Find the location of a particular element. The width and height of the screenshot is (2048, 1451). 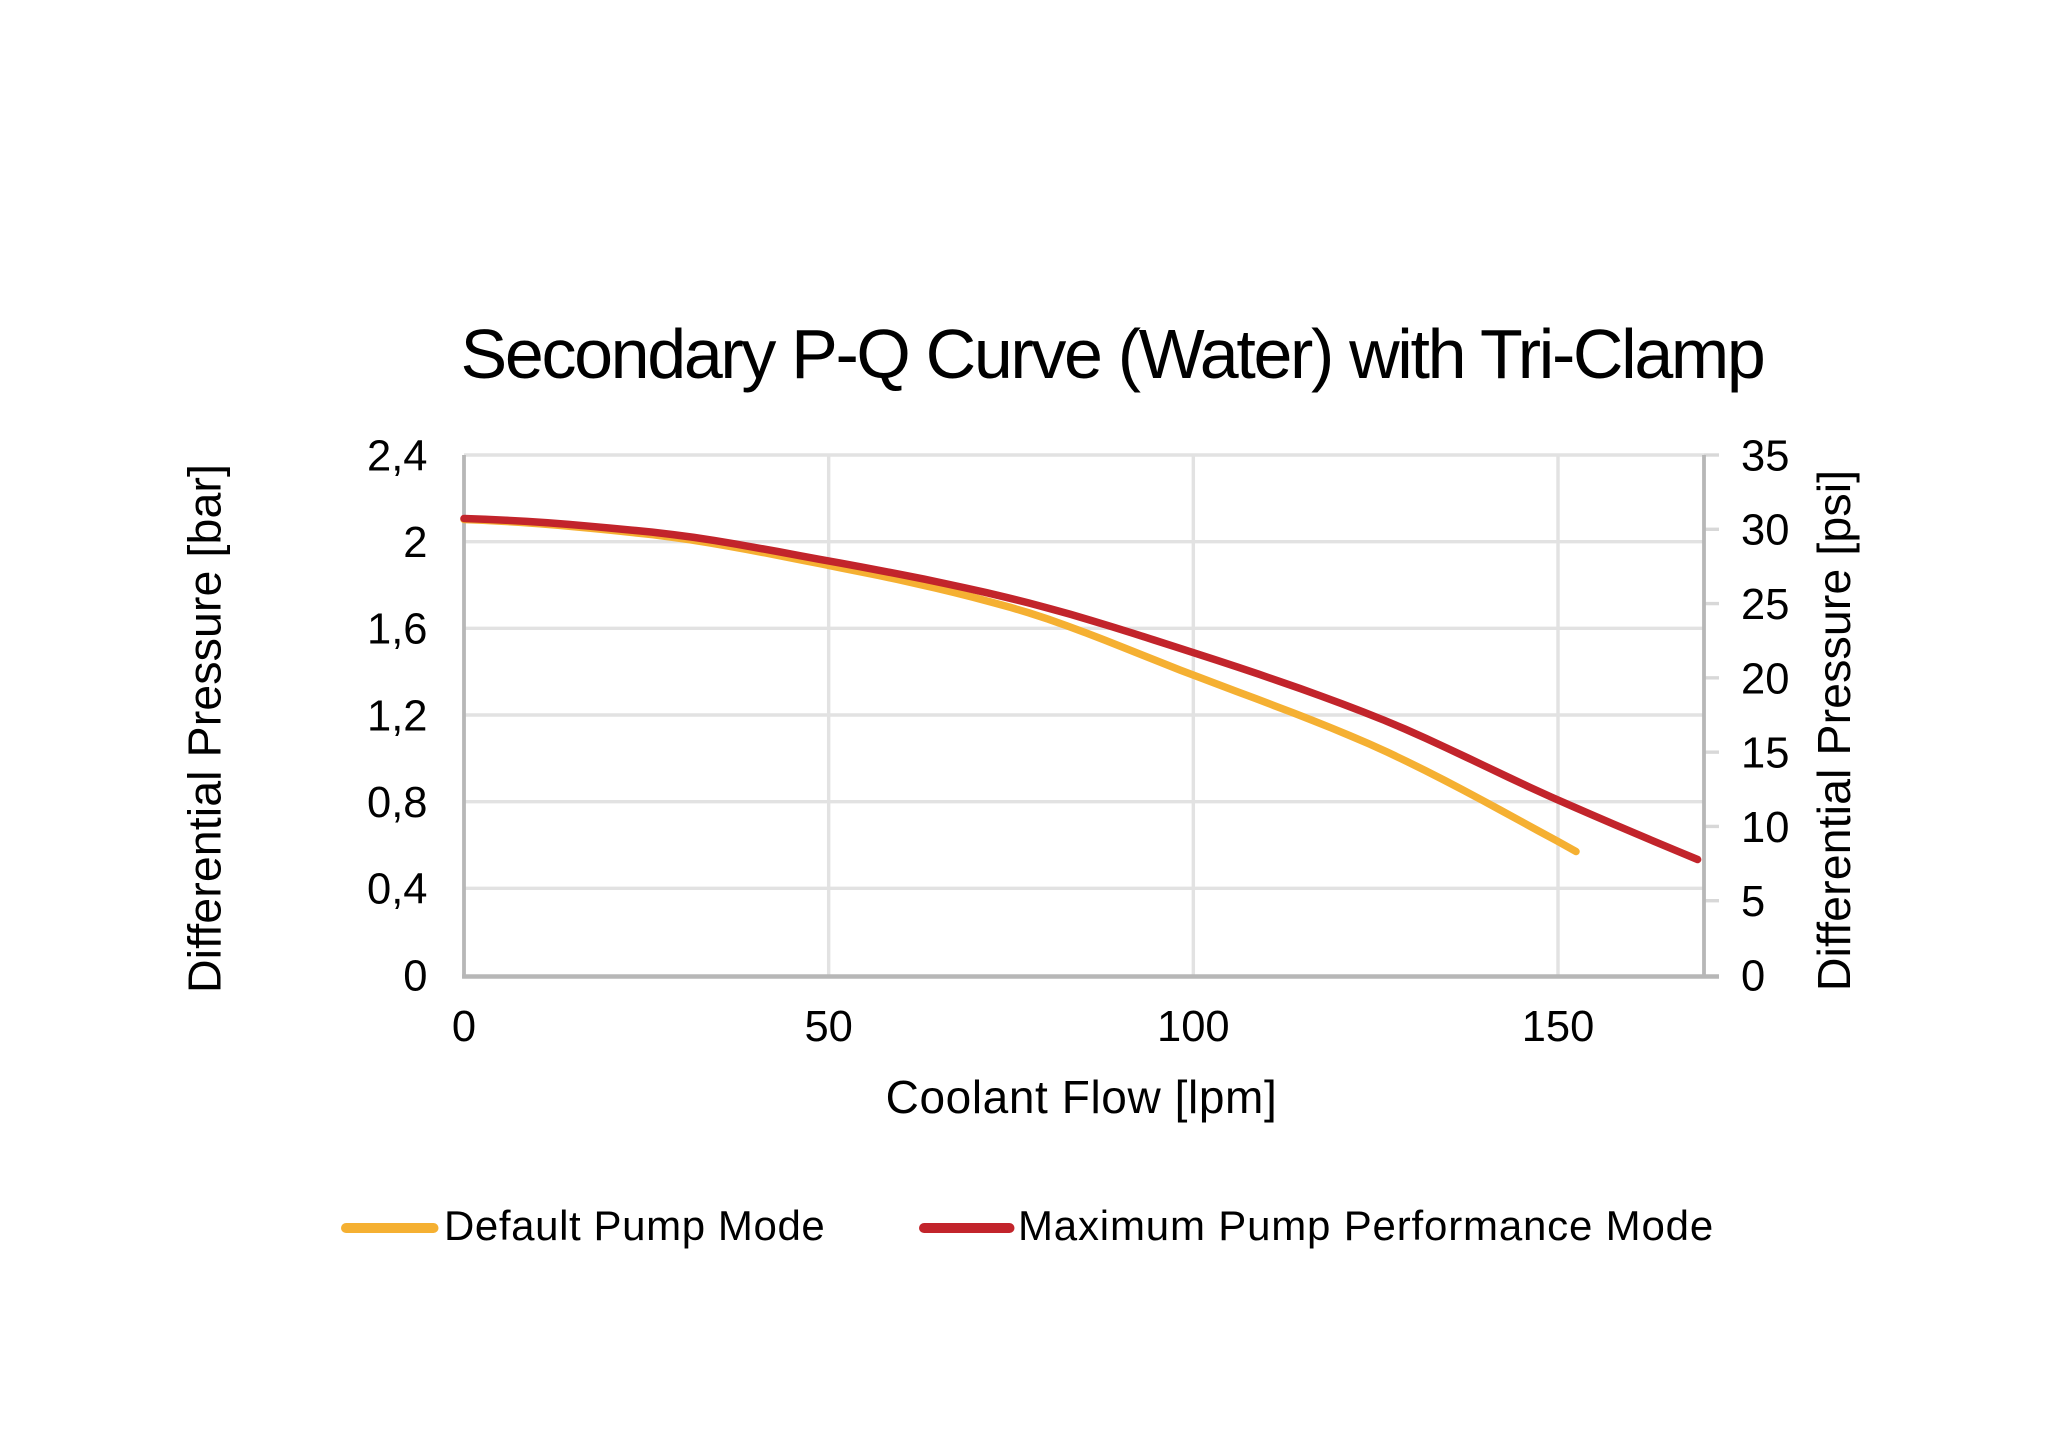

svg-text: 30 is located at coordinates (1765, 531).